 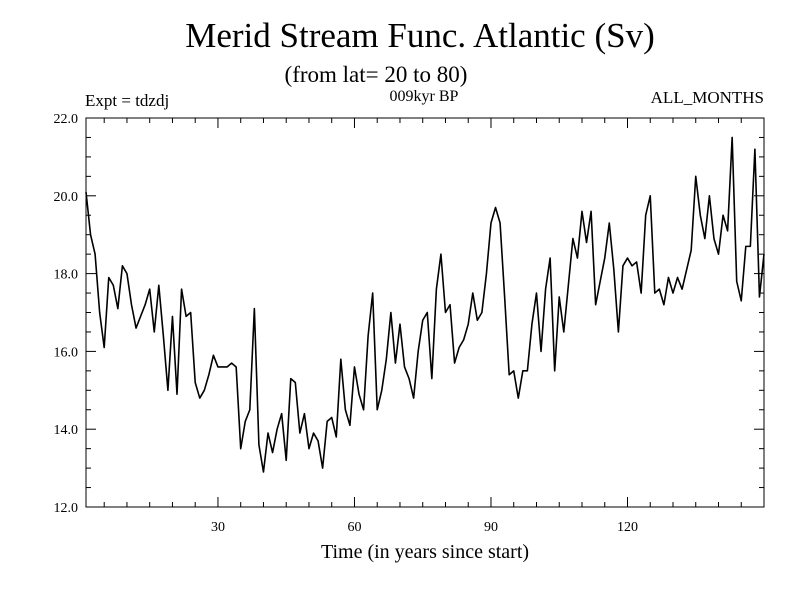 What do you see at coordinates (376, 74) in the screenshot?
I see `chart-subtitle: (from lat= 20 to 80)` at bounding box center [376, 74].